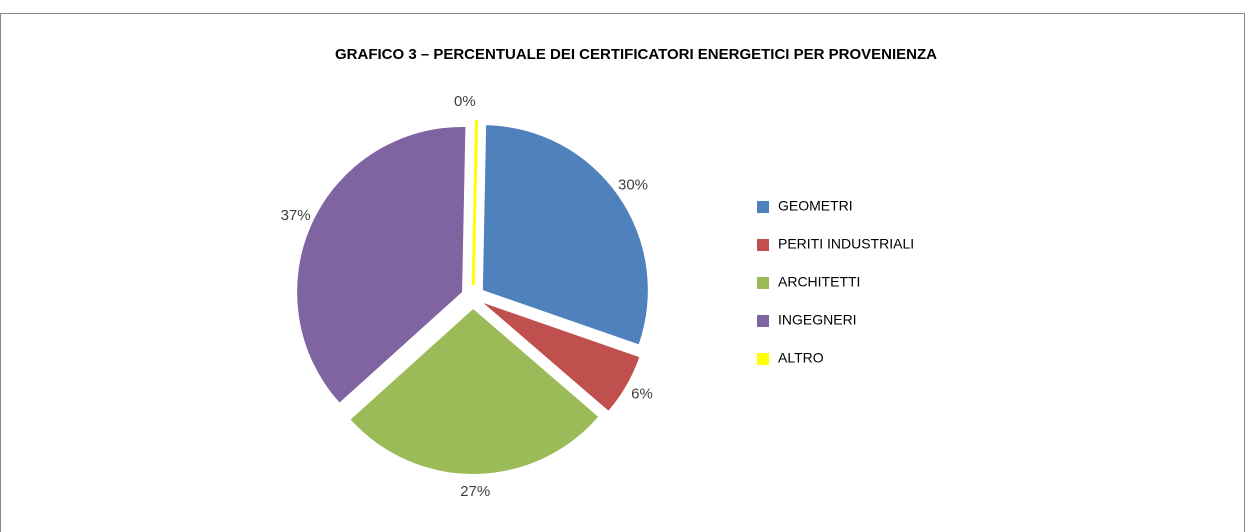 This screenshot has height=532, width=1246. I want to click on data-label: 0%, so click(465, 101).